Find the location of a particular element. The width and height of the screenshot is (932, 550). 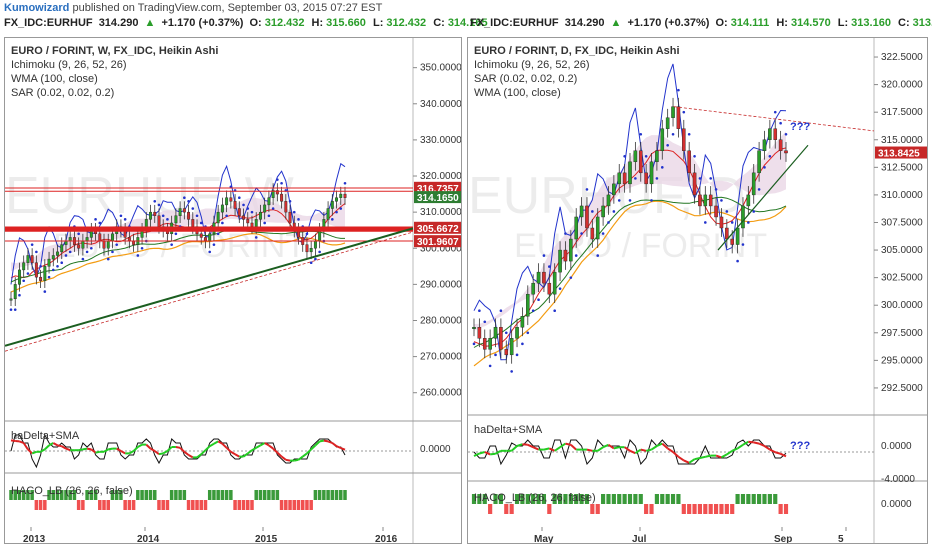

left-study-sar: SAR (0.02, 0.02, 0.2) is located at coordinates (63, 93).